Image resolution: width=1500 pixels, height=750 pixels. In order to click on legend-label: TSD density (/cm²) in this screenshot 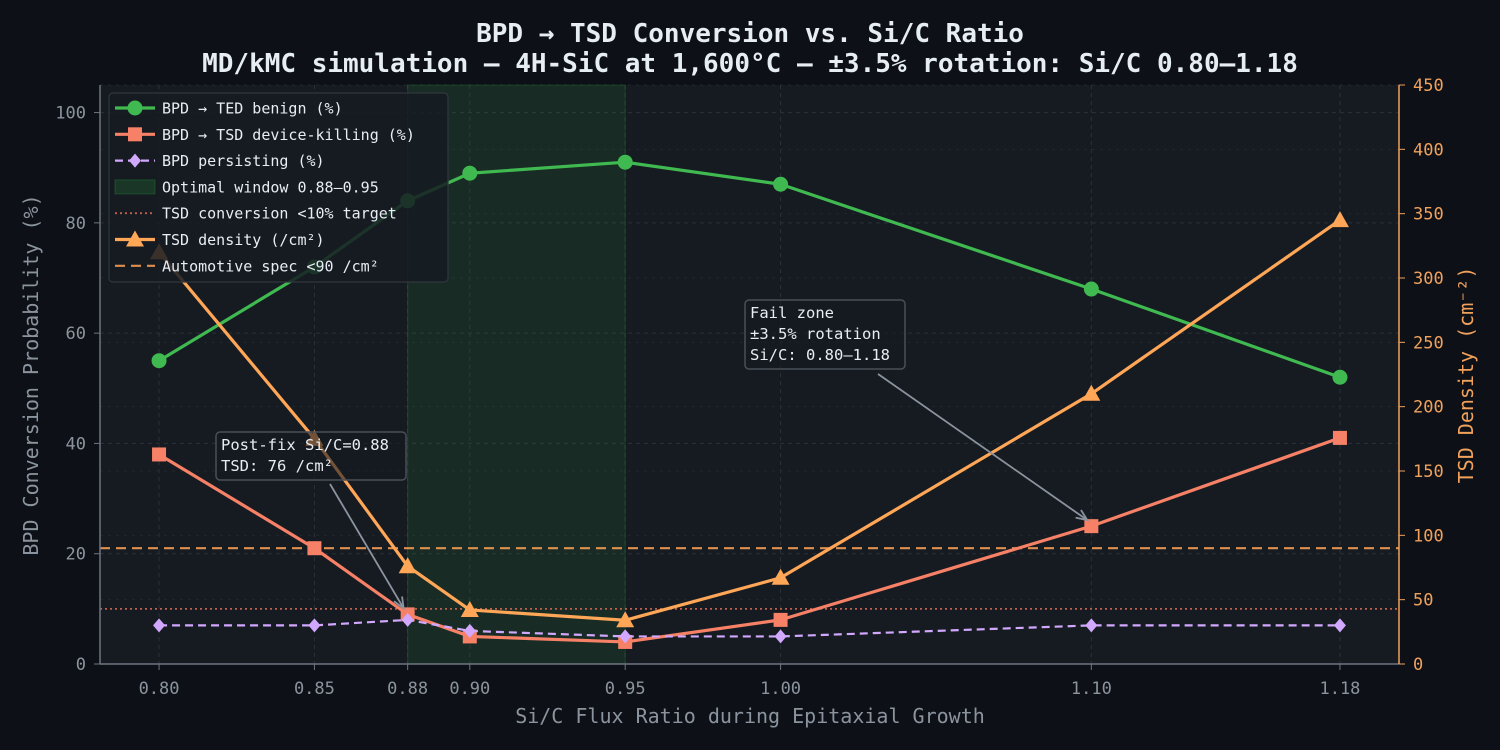, I will do `click(243, 240)`.